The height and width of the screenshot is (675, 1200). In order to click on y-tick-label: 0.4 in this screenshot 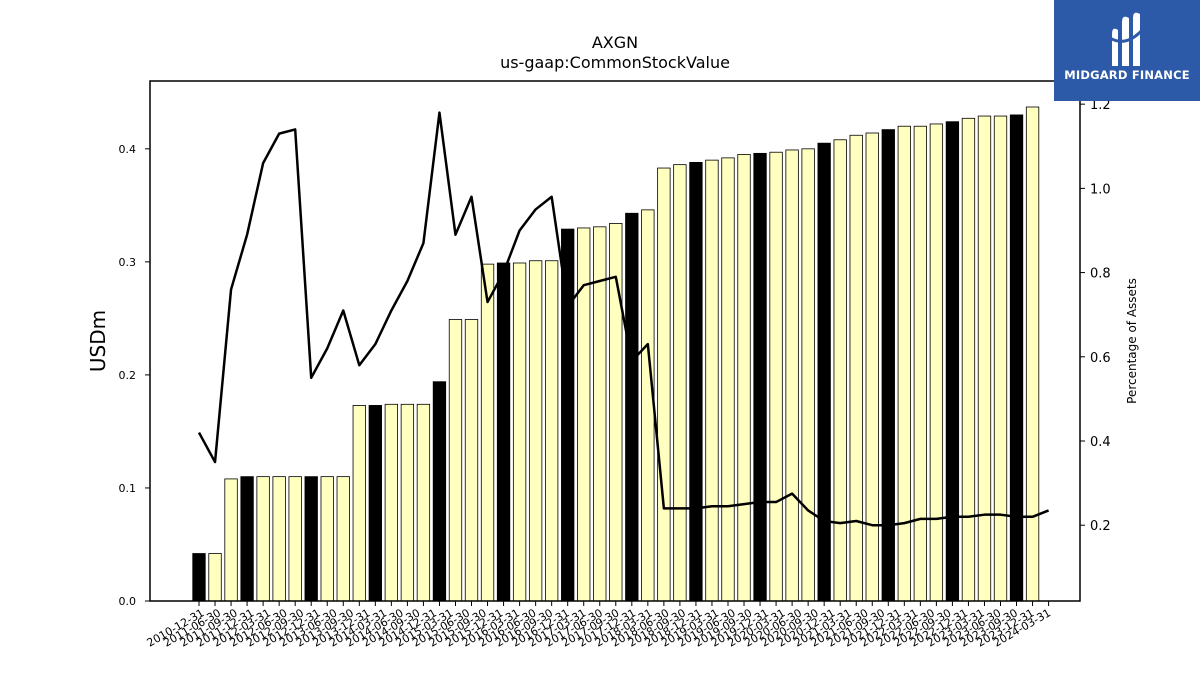, I will do `click(128, 149)`.